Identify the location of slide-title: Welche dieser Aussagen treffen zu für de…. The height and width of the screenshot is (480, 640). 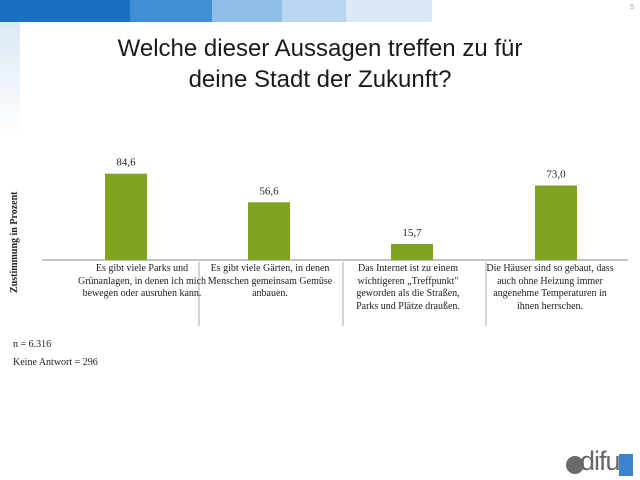
(320, 64).